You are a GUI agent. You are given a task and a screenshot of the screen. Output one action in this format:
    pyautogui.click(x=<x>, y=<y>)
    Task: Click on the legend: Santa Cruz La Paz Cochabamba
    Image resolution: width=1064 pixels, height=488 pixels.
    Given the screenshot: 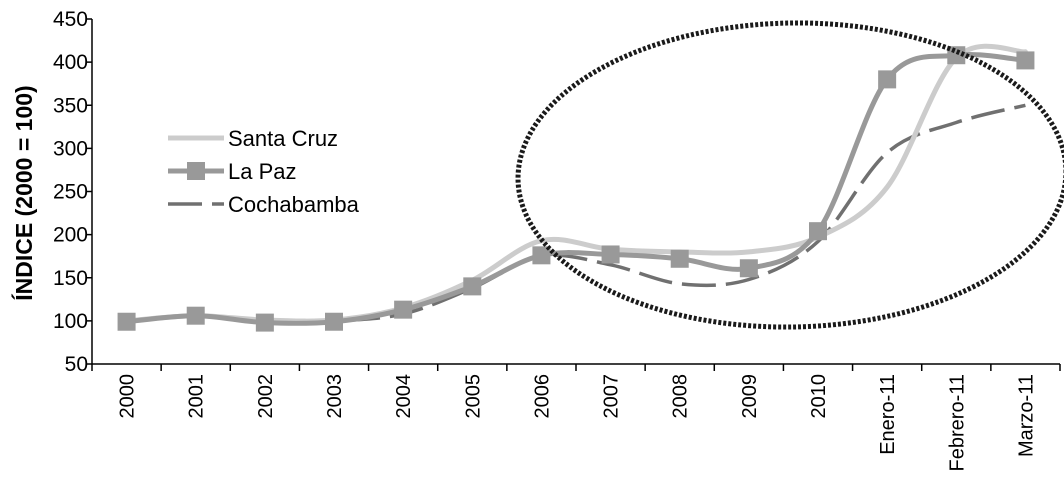 What is the action you would take?
    pyautogui.click(x=264, y=171)
    